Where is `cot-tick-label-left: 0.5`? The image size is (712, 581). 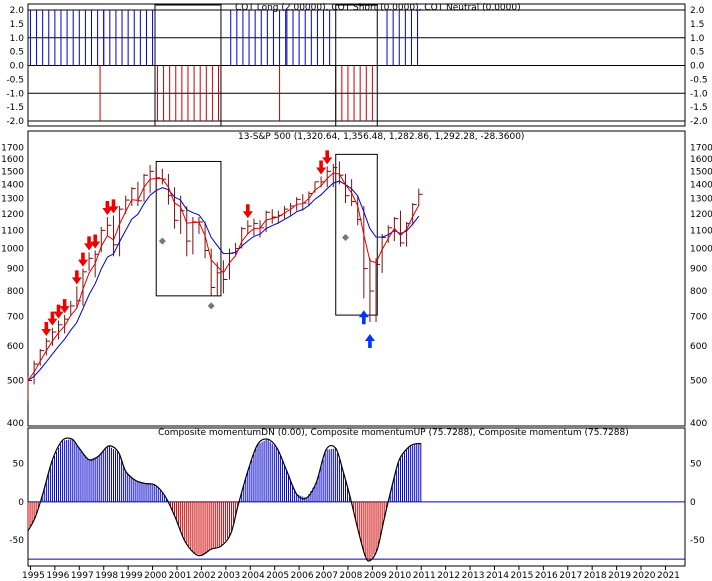 cot-tick-label-left: 0.5 is located at coordinates (17, 53).